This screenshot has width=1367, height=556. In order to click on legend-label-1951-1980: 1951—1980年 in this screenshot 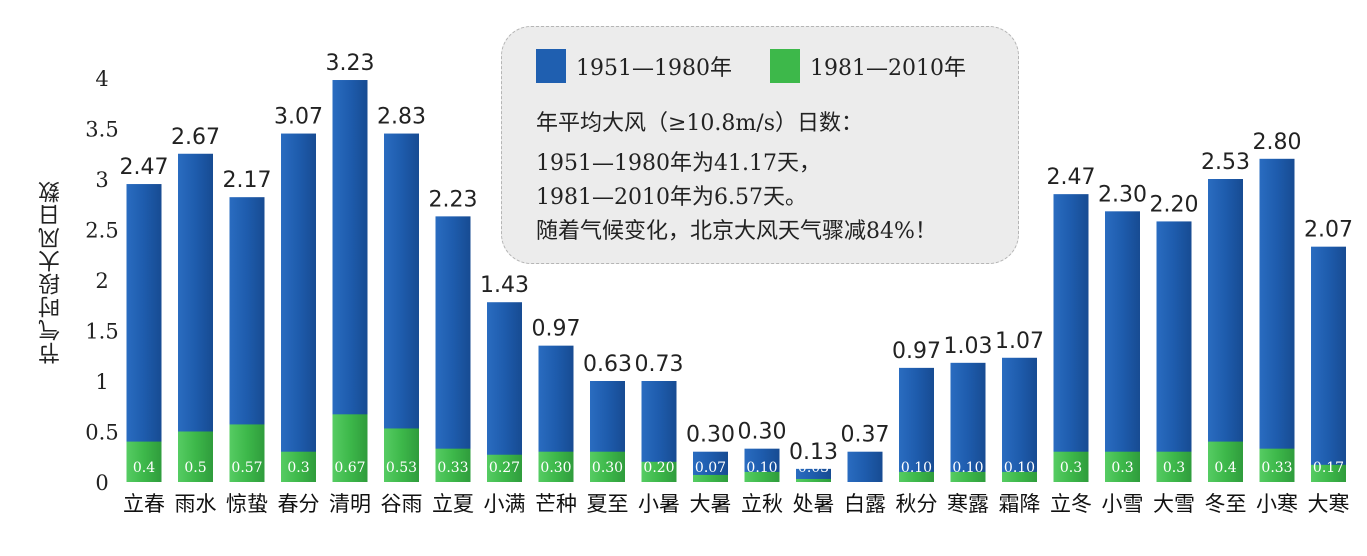, I will do `click(654, 68)`.